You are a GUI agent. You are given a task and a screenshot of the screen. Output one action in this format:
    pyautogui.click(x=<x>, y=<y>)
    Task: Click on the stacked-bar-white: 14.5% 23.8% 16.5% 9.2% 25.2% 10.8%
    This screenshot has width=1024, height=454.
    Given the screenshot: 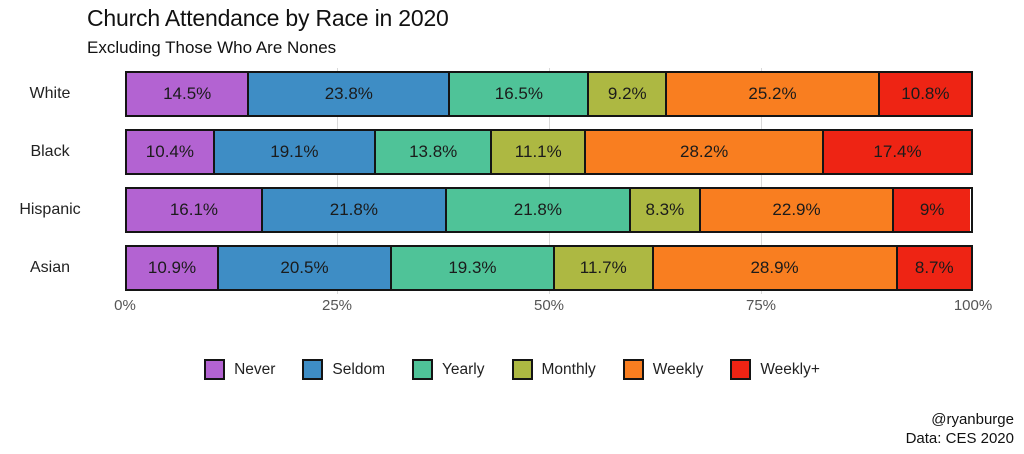 What is the action you would take?
    pyautogui.click(x=549, y=94)
    